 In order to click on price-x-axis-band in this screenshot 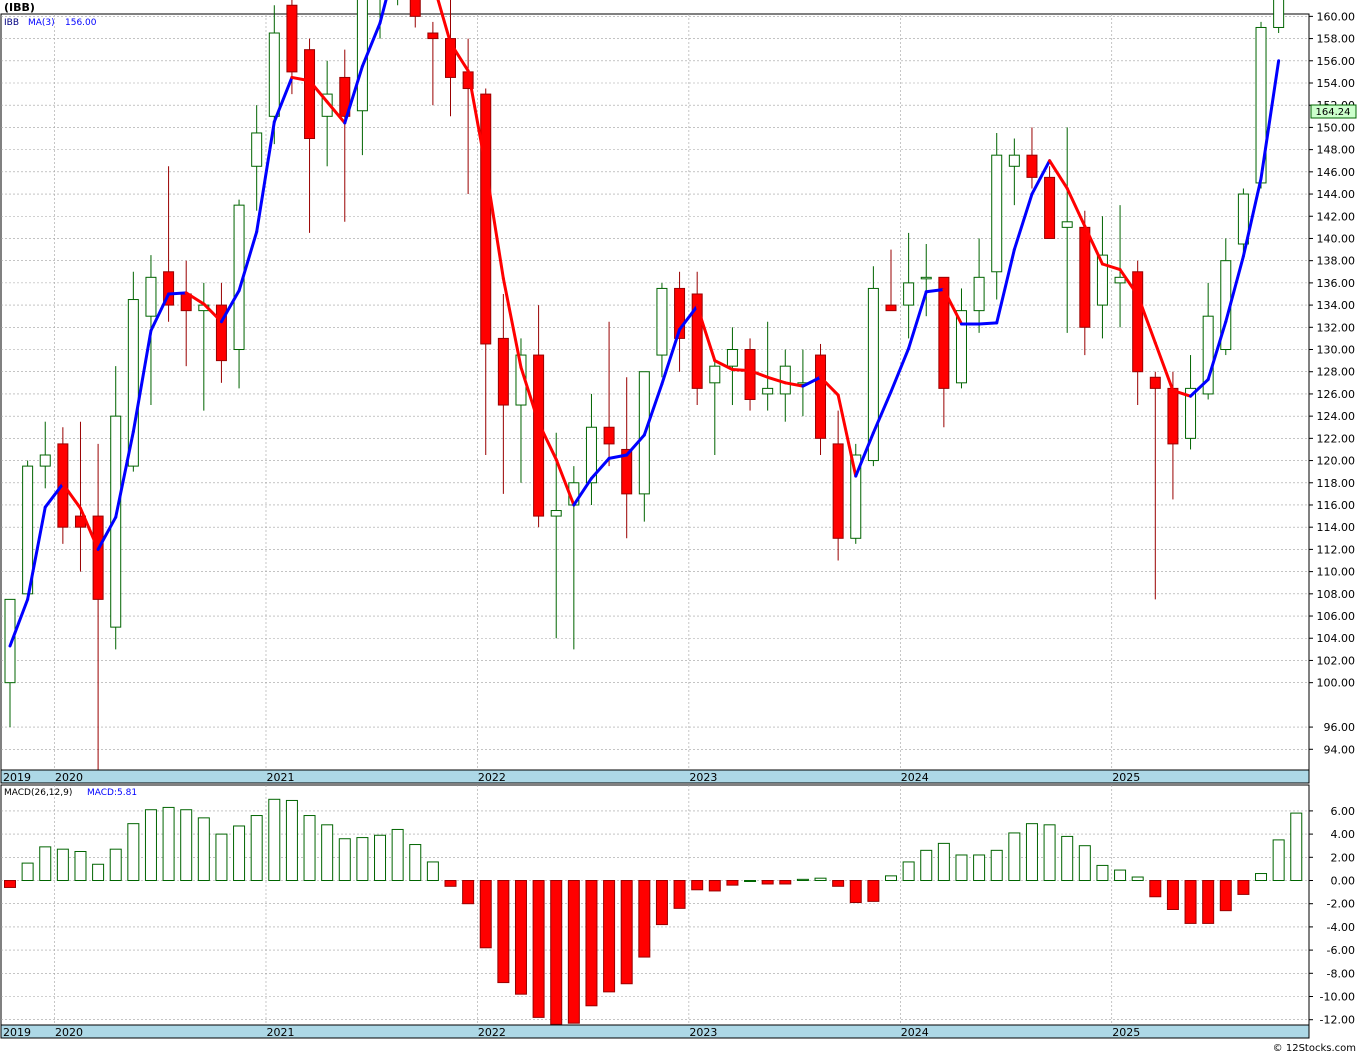, I will do `click(655, 776)`.